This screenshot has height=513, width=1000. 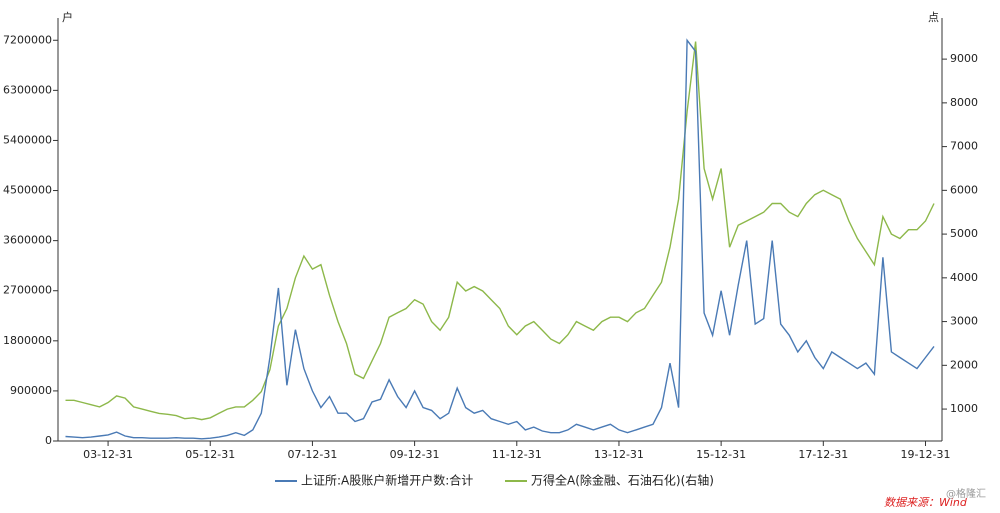 What do you see at coordinates (27, 240) in the screenshot?
I see `y-tick-label: 3600000` at bounding box center [27, 240].